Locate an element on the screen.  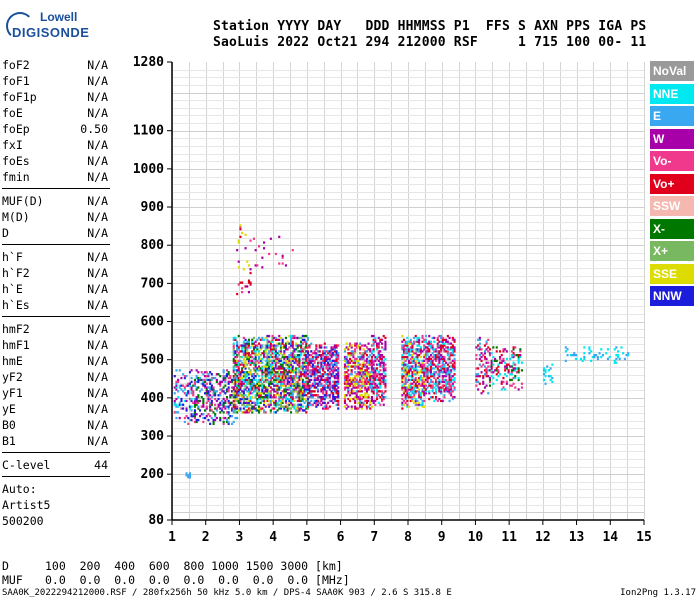
param-row: hmF1 N/A is located at coordinates (56, 346).